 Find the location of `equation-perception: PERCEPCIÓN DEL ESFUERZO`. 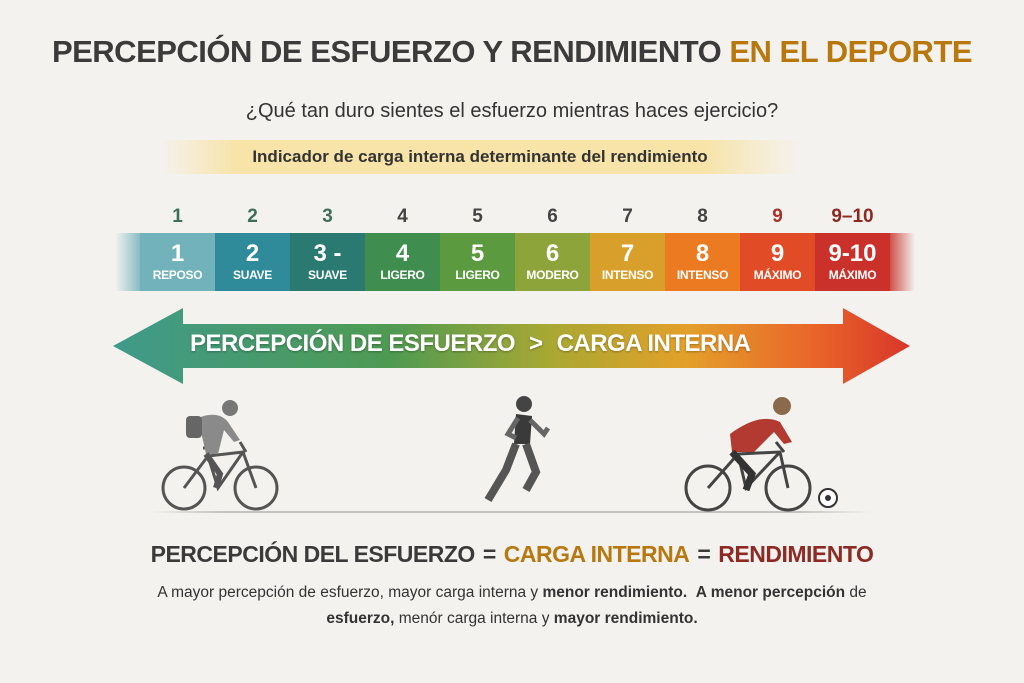

equation-perception: PERCEPCIÓN DEL ESFUERZO is located at coordinates (313, 554).